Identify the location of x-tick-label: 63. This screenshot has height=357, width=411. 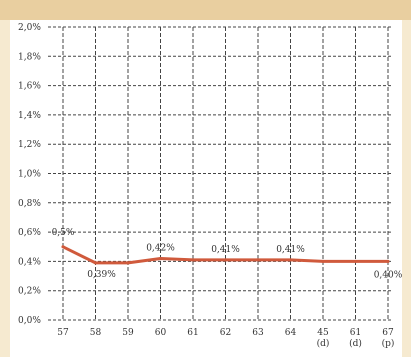
(258, 333).